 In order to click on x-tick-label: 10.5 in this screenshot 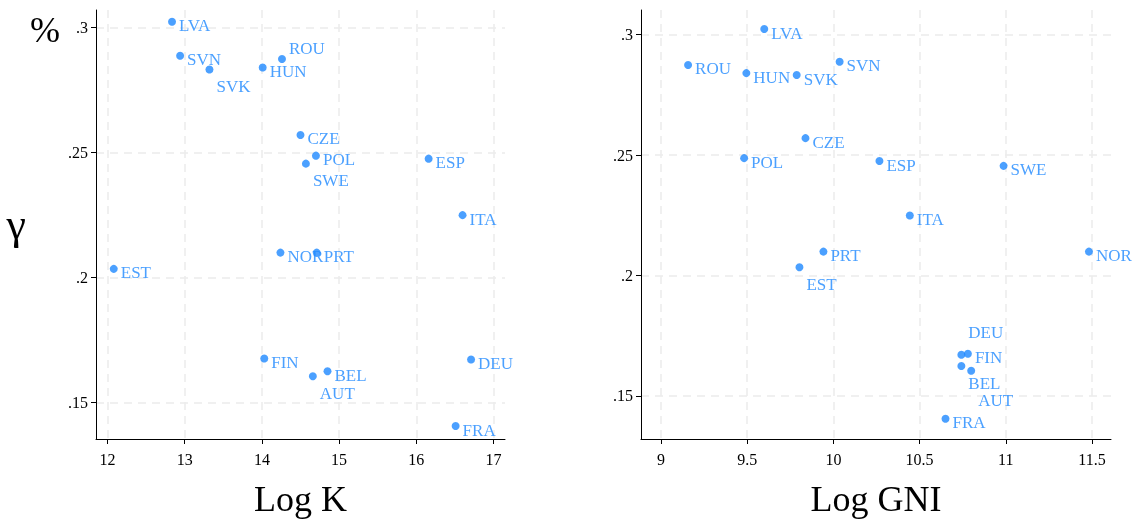, I will do `click(919, 459)`.